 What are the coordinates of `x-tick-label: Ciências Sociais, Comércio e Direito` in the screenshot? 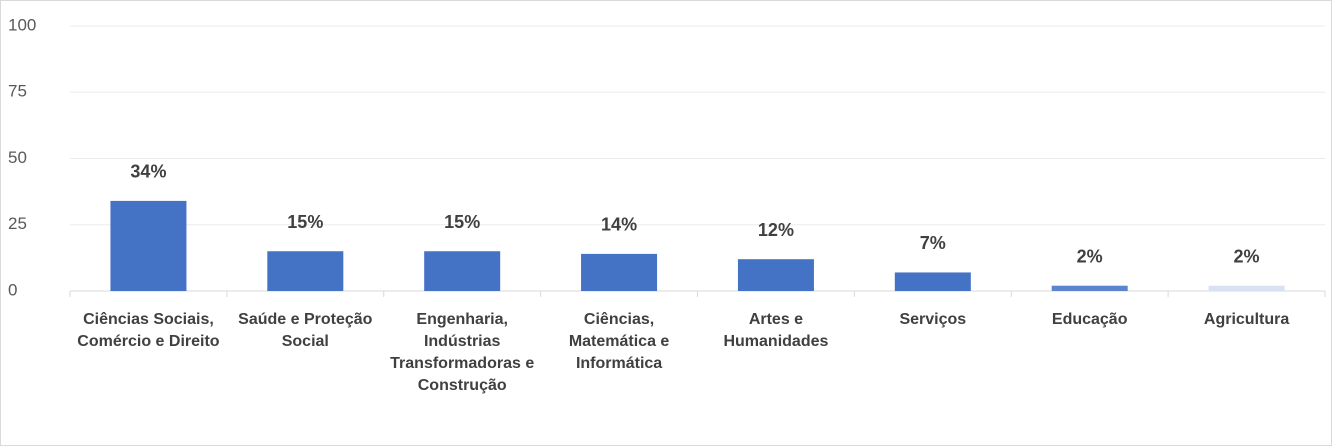 It's located at (148, 330).